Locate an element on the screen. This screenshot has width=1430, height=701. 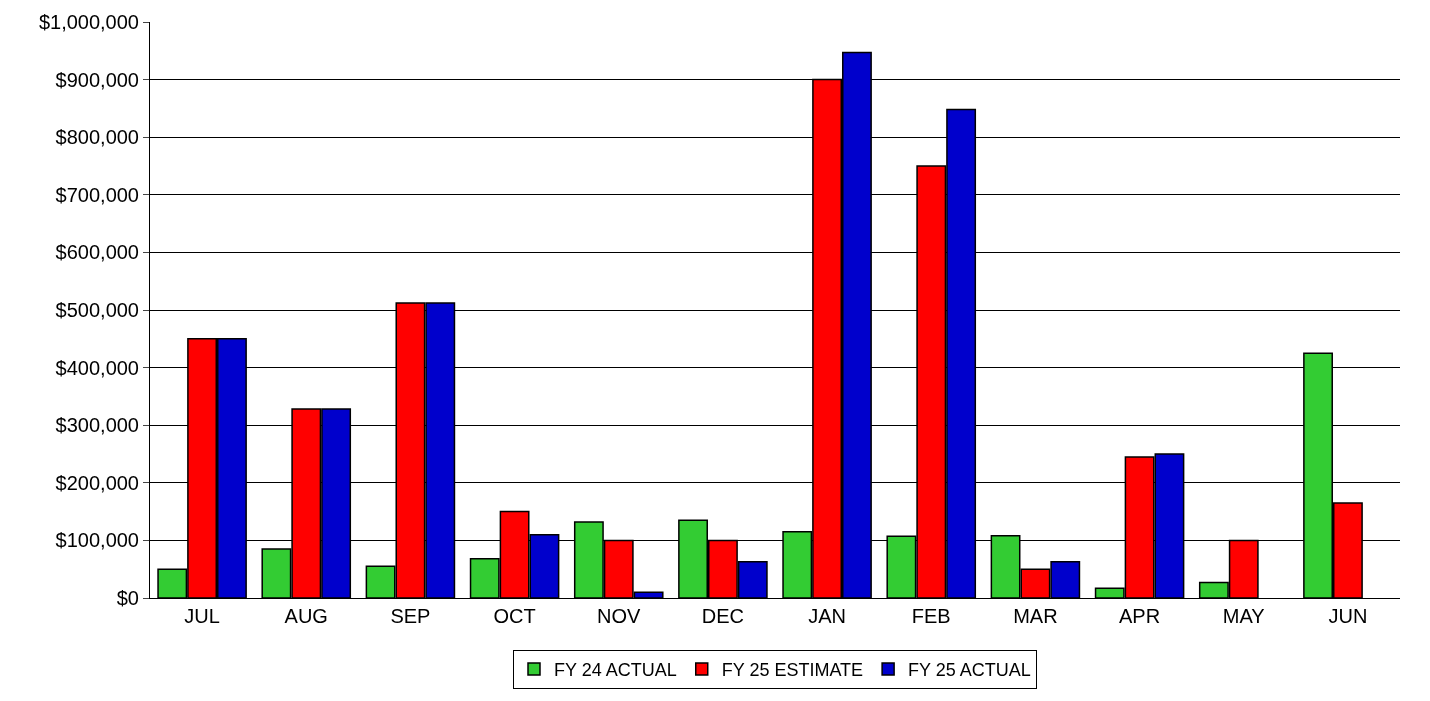
y-tick-label: $100,000 is located at coordinates (97, 540).